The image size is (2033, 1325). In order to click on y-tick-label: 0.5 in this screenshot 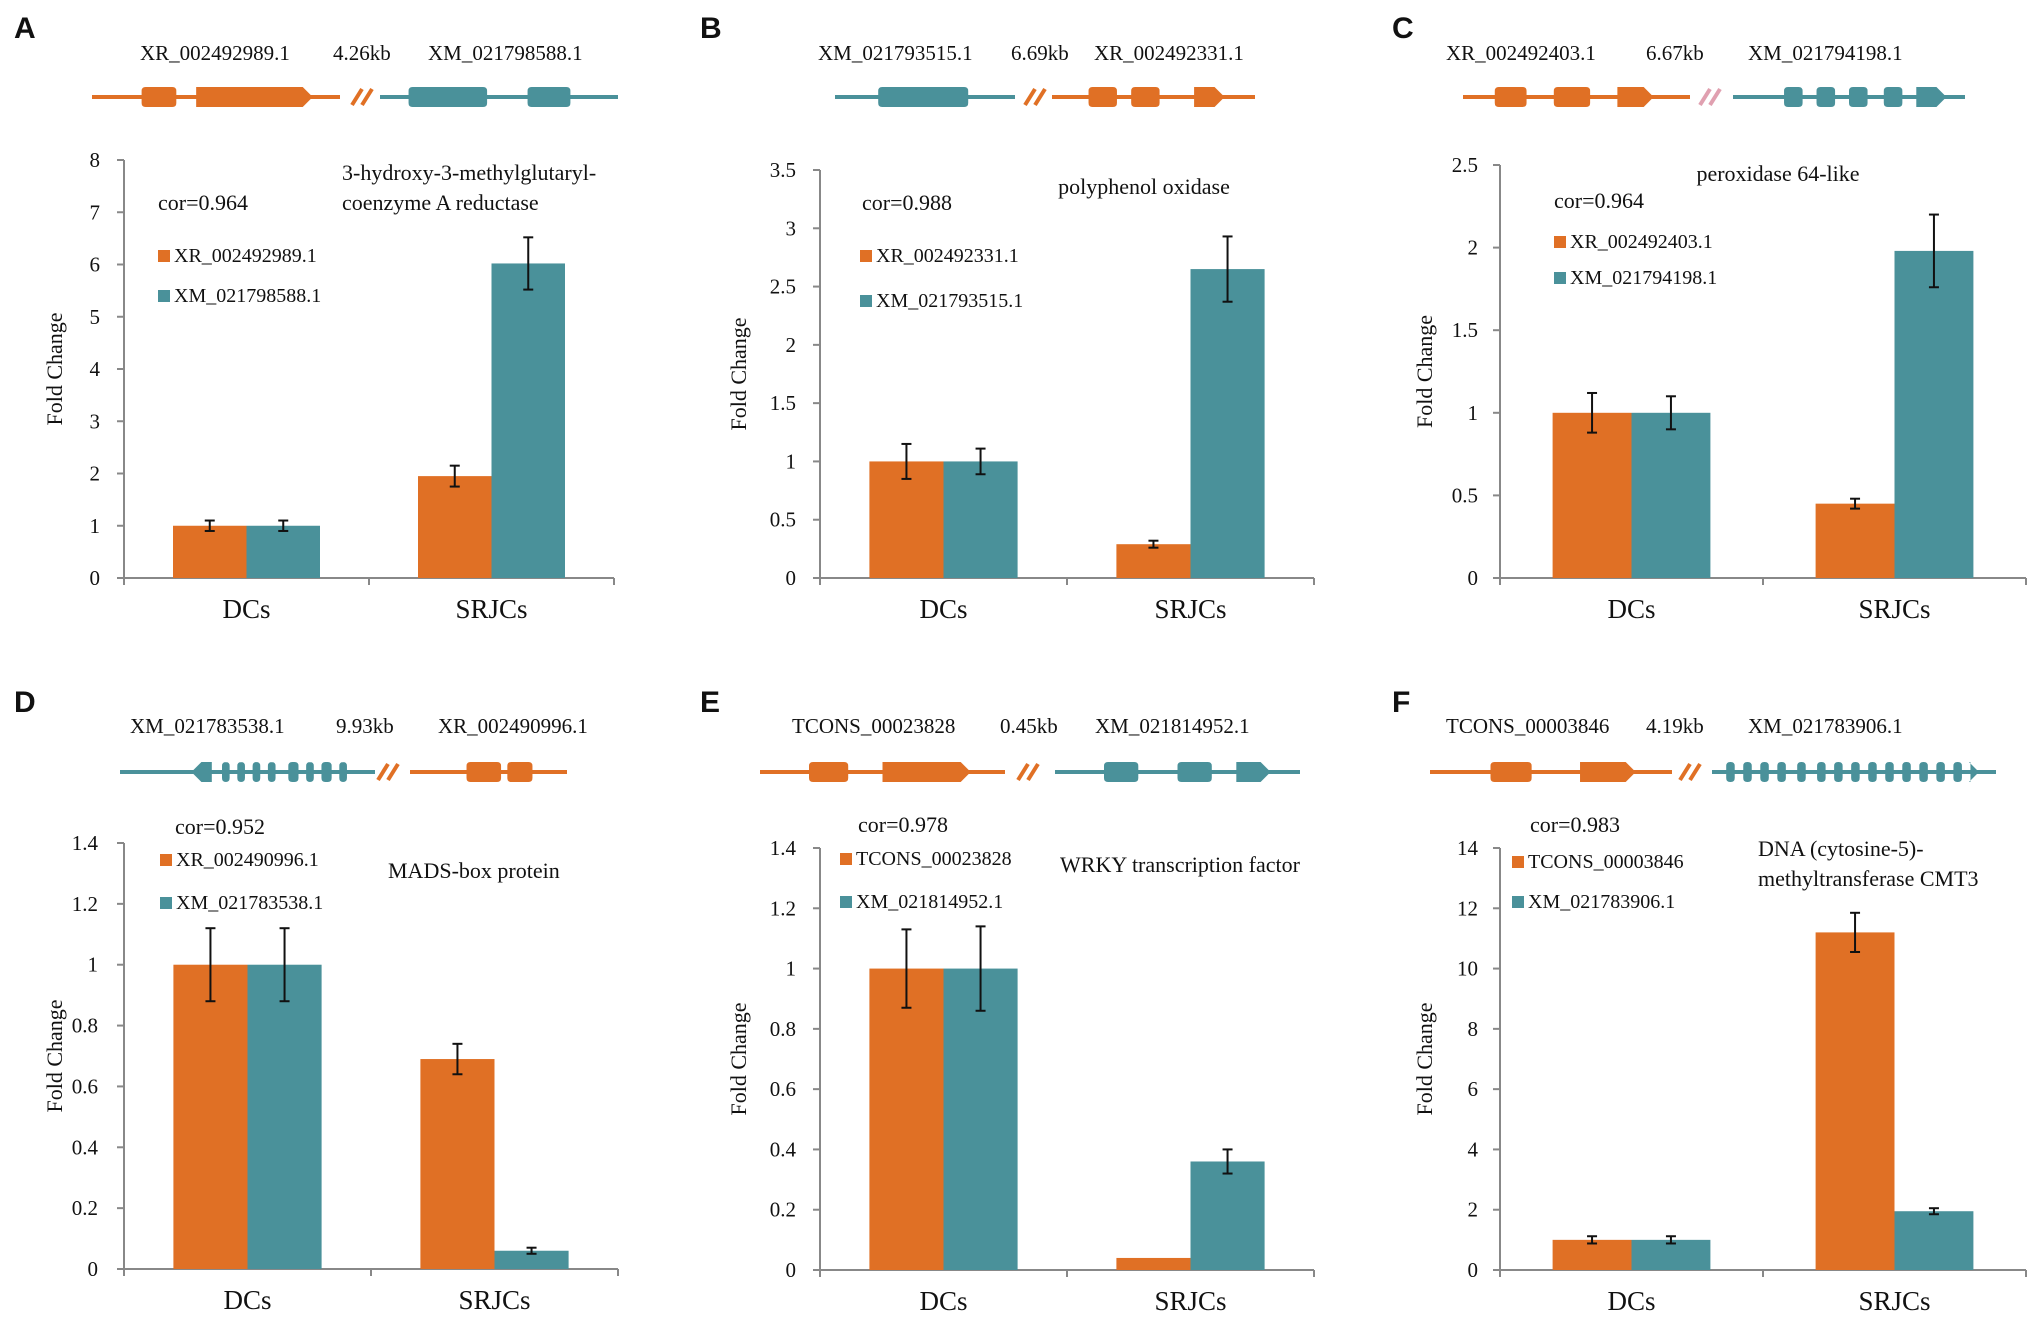, I will do `click(1465, 495)`.